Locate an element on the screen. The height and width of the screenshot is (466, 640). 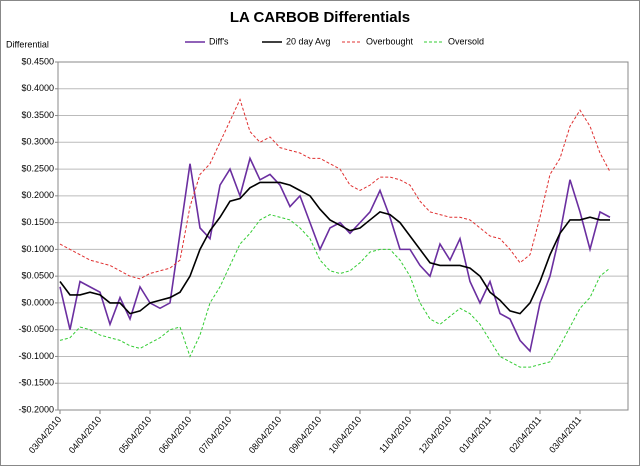
y-tick-label: $0.2000 is located at coordinates (37, 195).